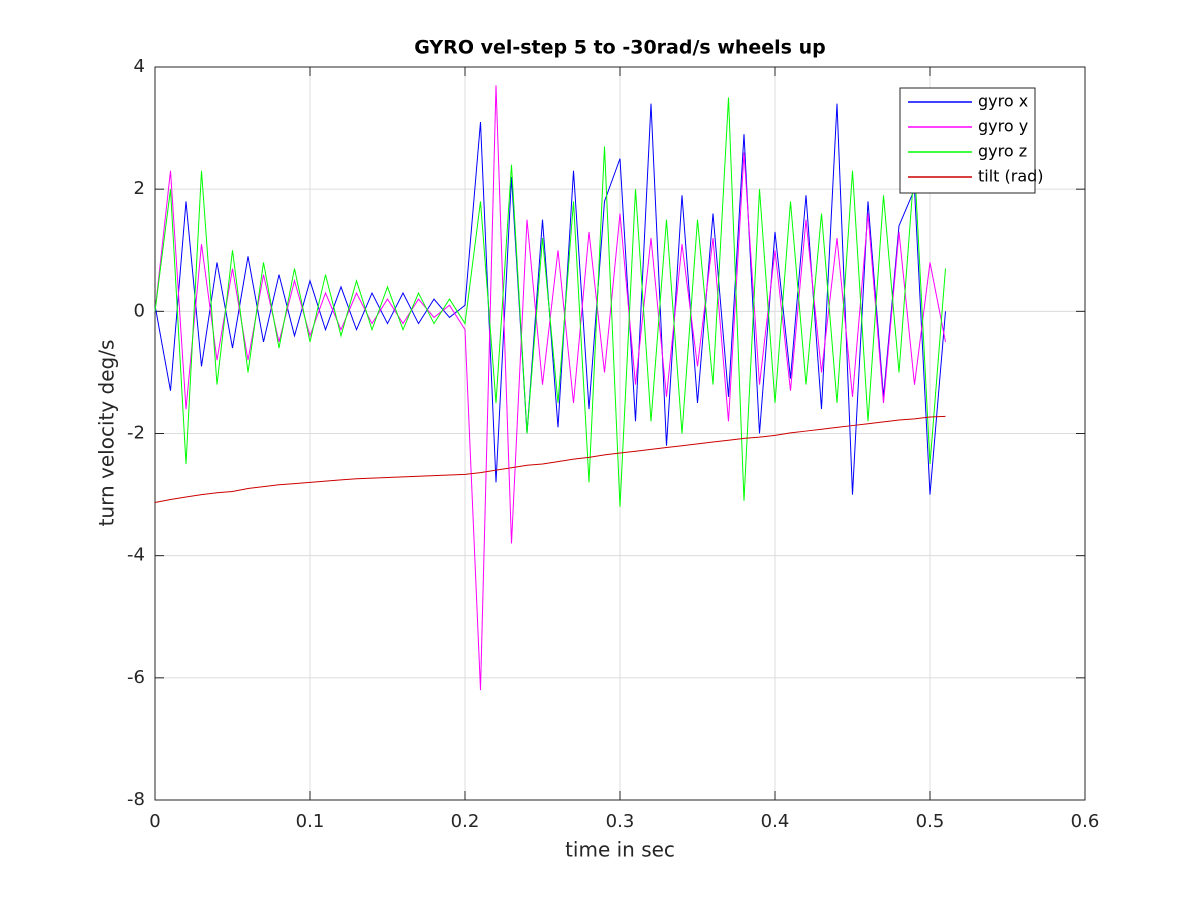 This screenshot has height=900, width=1200. What do you see at coordinates (139, 66) in the screenshot?
I see `y-tick-label: 4` at bounding box center [139, 66].